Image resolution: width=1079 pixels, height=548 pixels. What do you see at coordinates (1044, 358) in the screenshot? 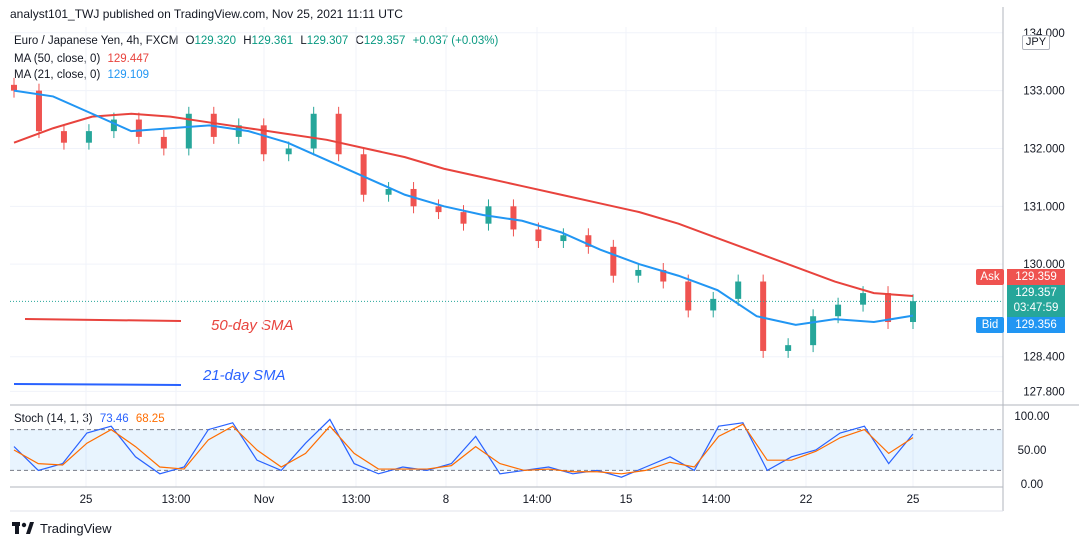
I see `y-tick-label: 128.400` at bounding box center [1044, 358].